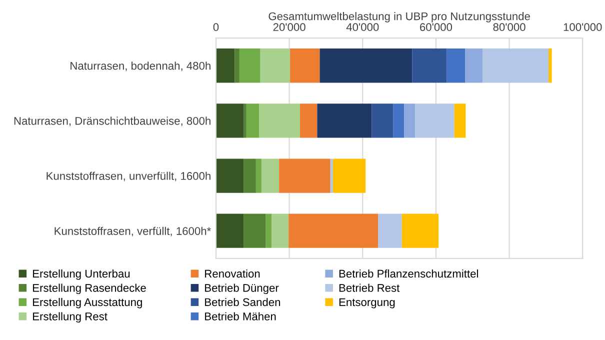  I want to click on legend-label: Erstellung Unterbau, so click(81, 274).